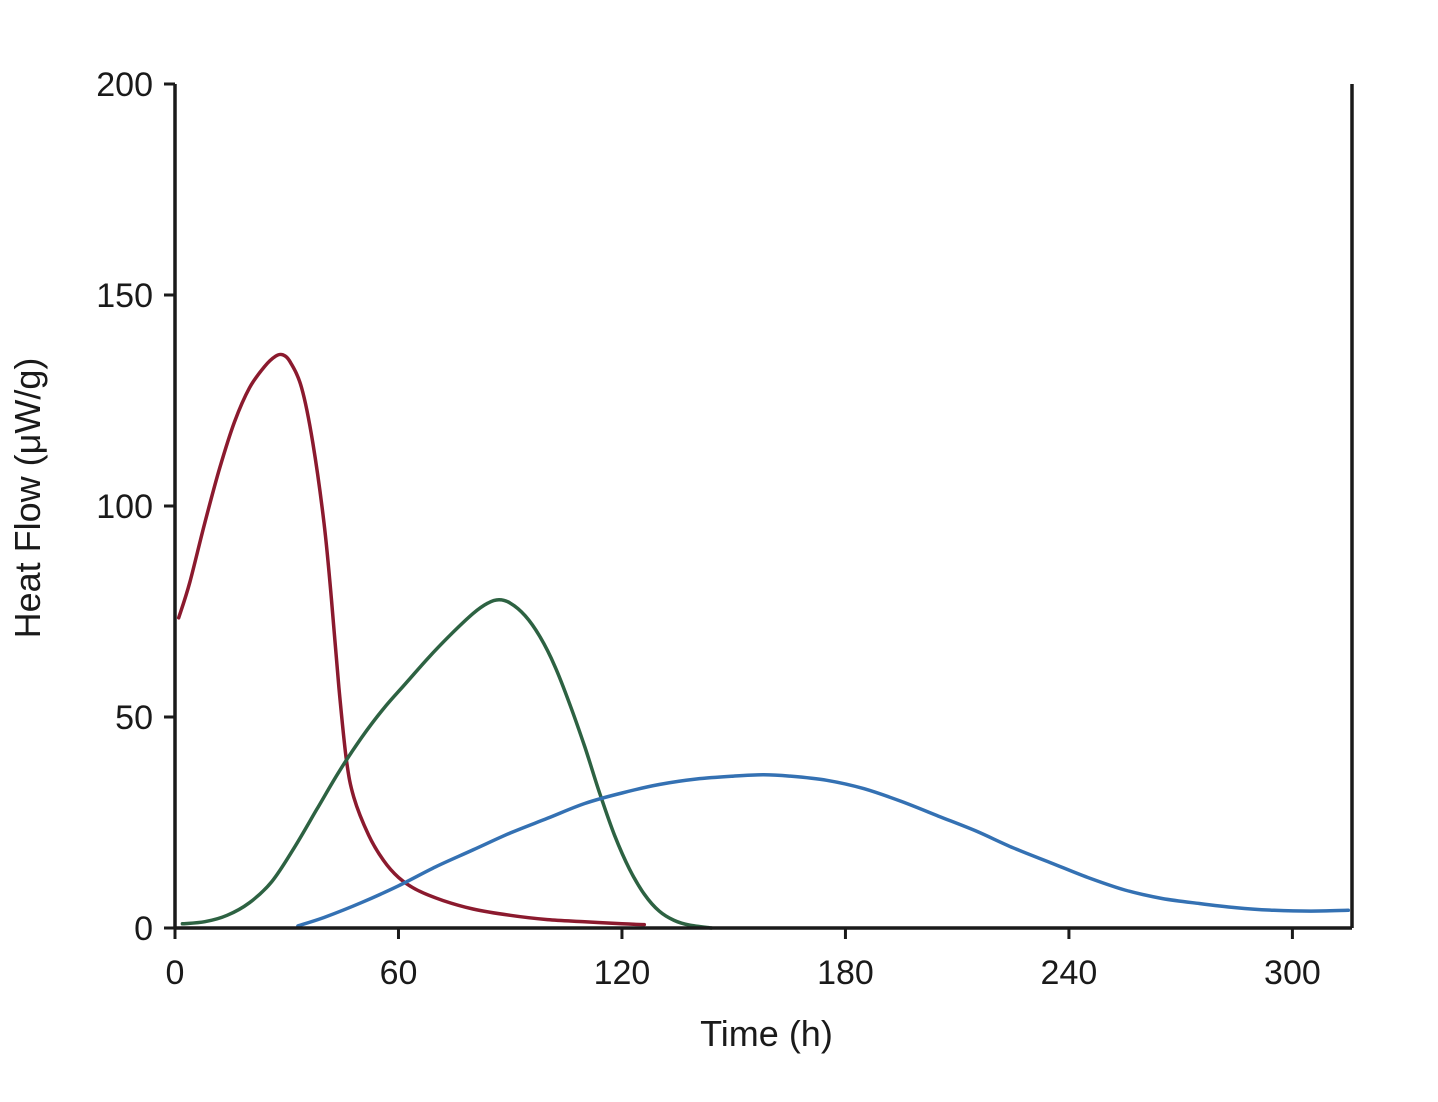 The image size is (1438, 1102). I want to click on x-axis-title: Time (h), so click(766, 1033).